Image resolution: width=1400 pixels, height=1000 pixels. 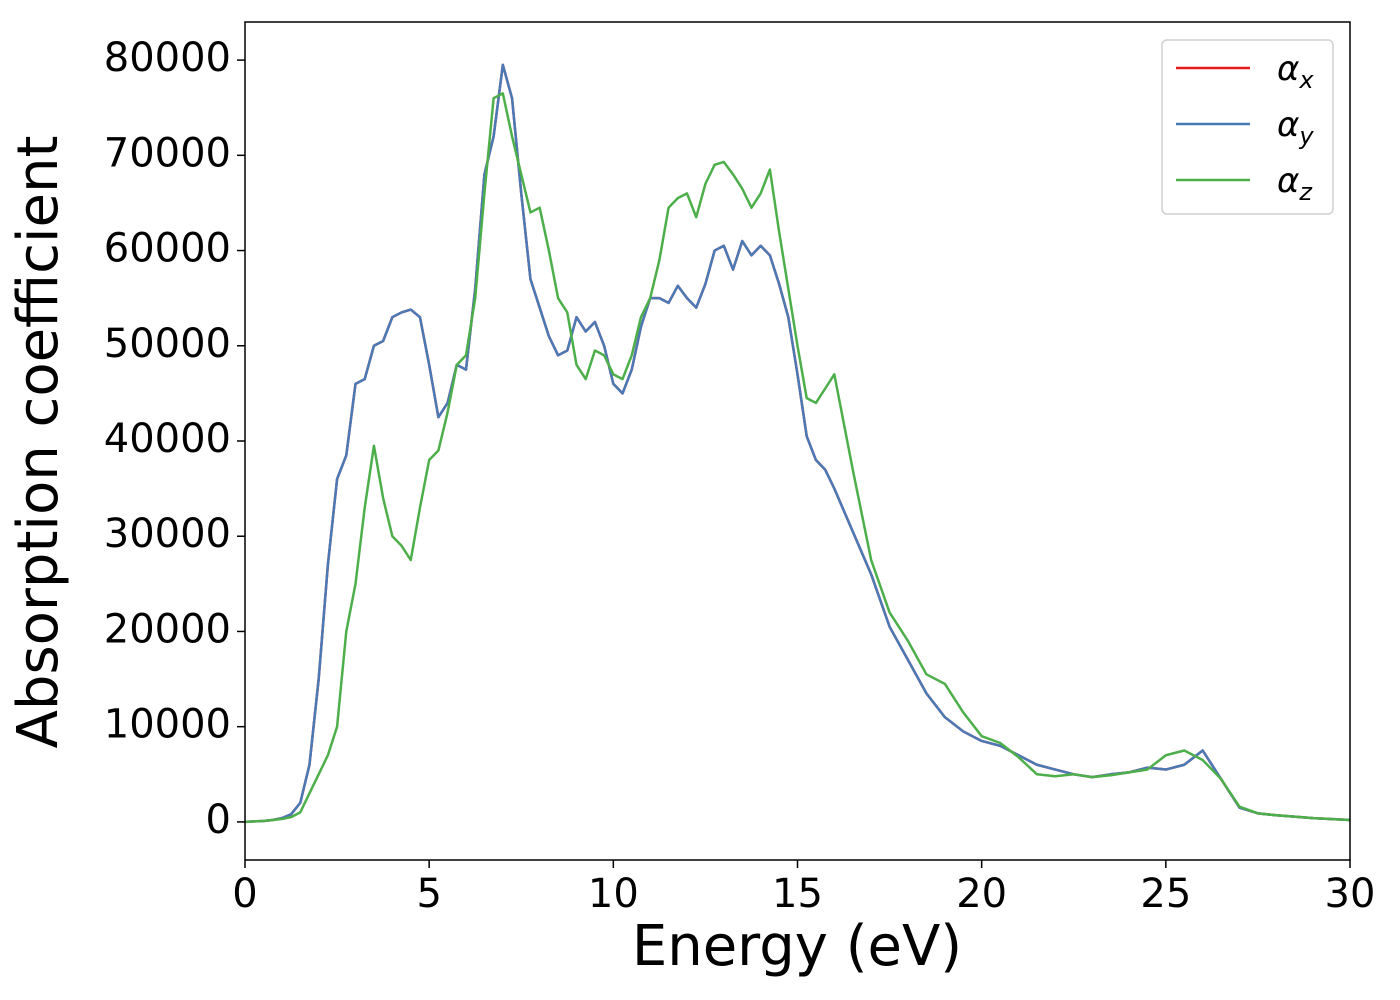 I want to click on y-tick-label: 20000, so click(x=167, y=629).